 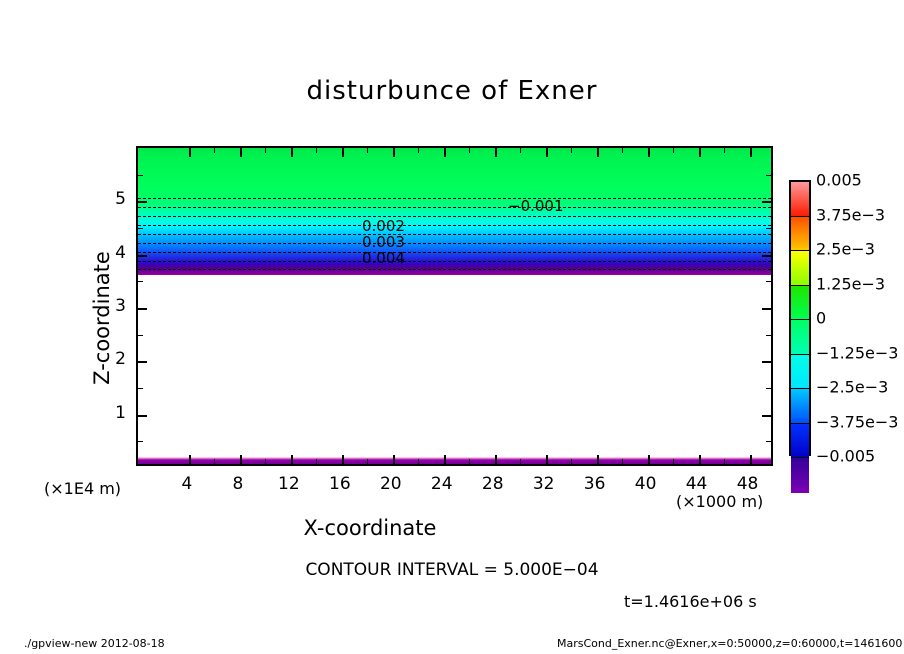 What do you see at coordinates (857, 352) in the screenshot?
I see `colorbar-tick-label: −1.25e−3` at bounding box center [857, 352].